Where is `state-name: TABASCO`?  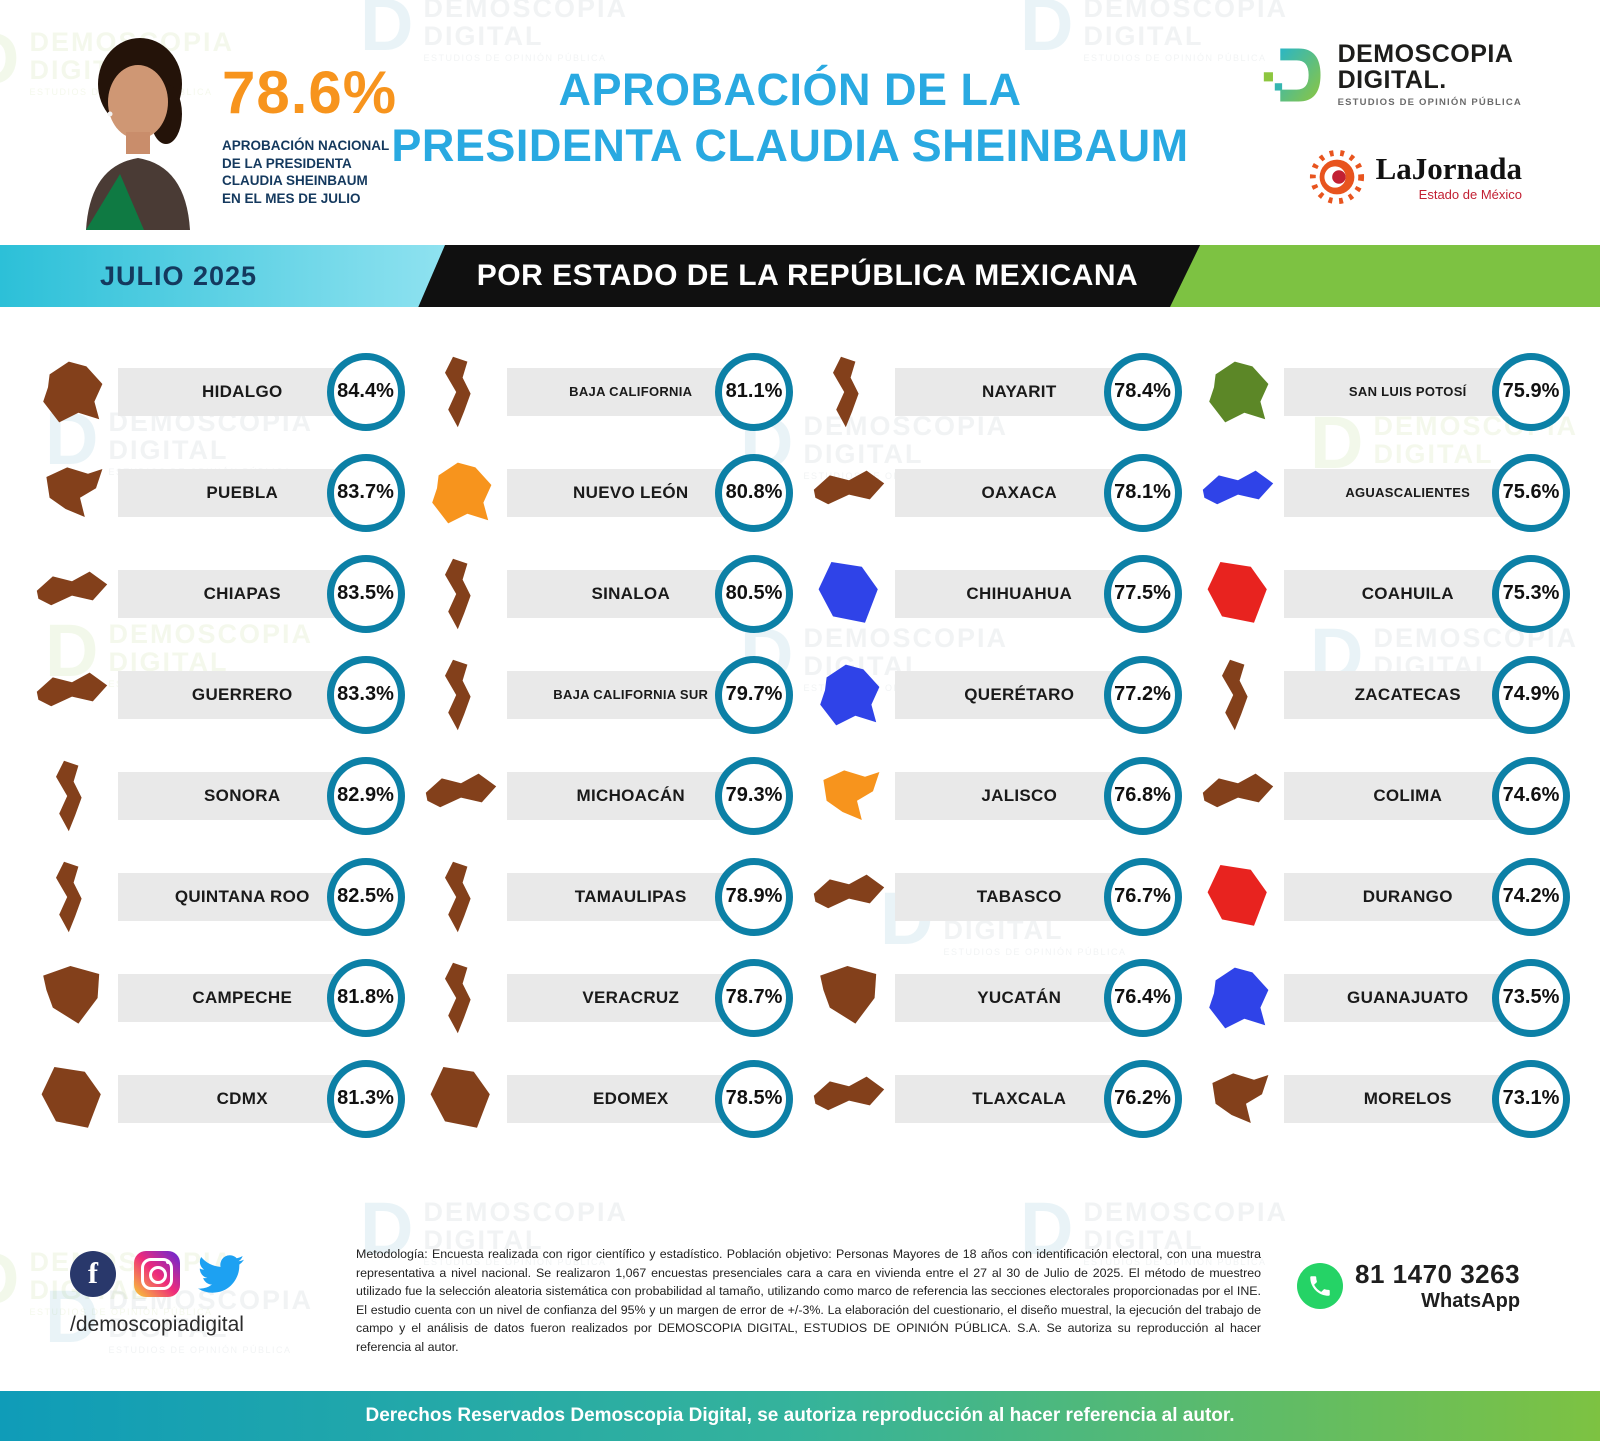
state-name: TABASCO is located at coordinates (1019, 896).